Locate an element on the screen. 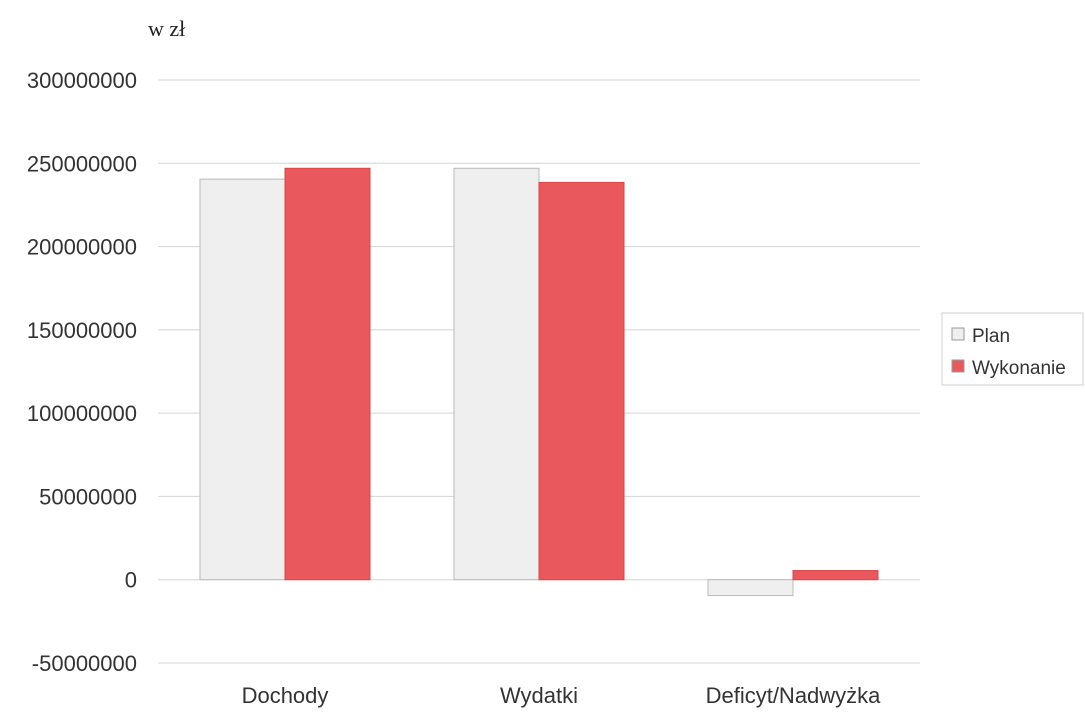 The height and width of the screenshot is (712, 1085). legend-swatch-plan is located at coordinates (958, 334).